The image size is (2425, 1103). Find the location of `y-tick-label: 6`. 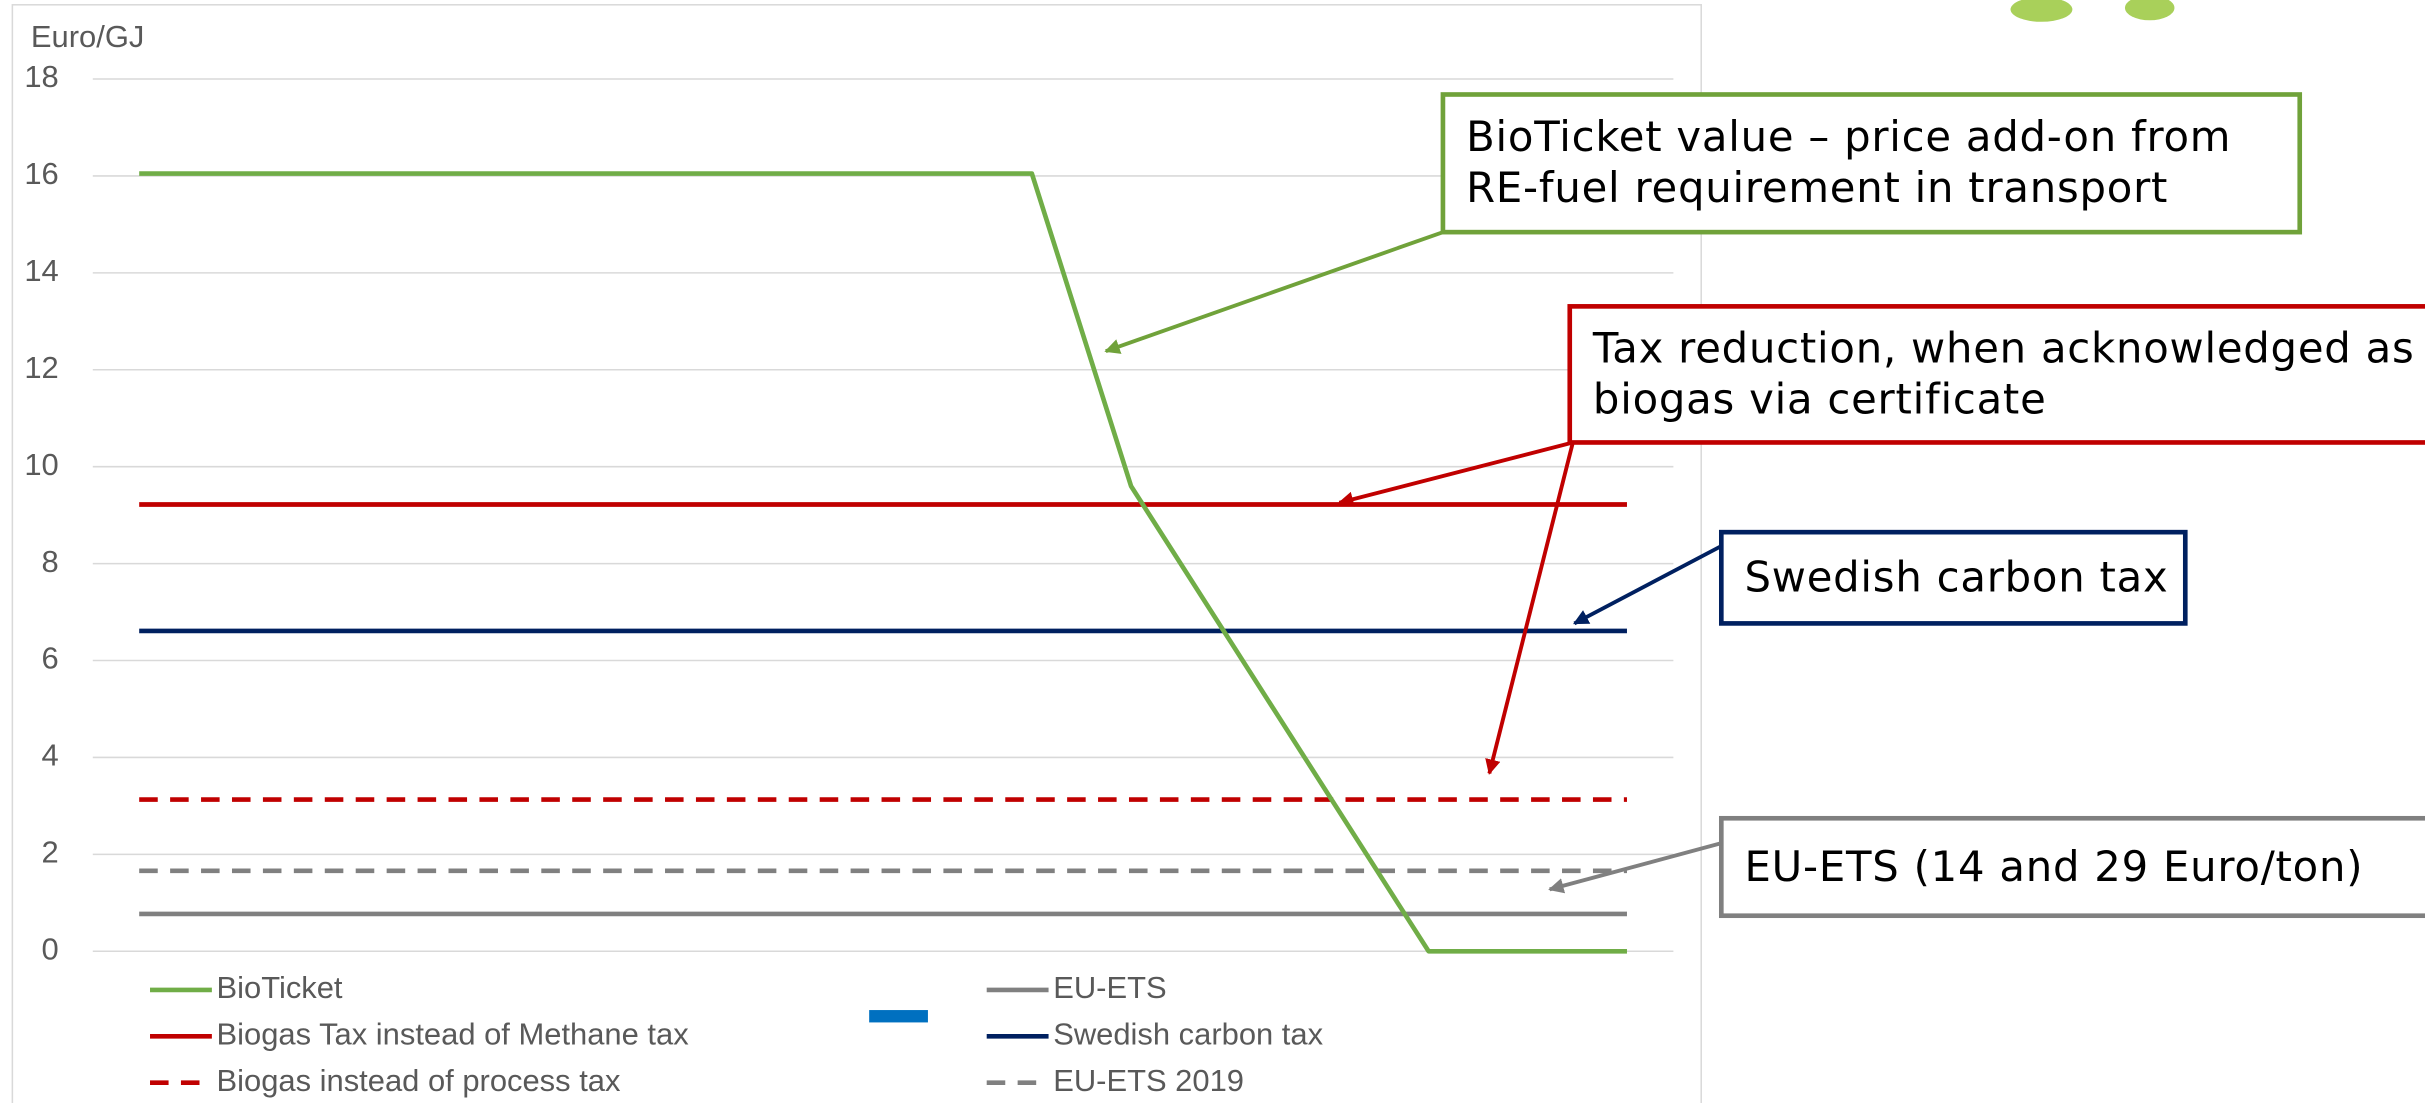

y-tick-label: 6 is located at coordinates (50, 658).